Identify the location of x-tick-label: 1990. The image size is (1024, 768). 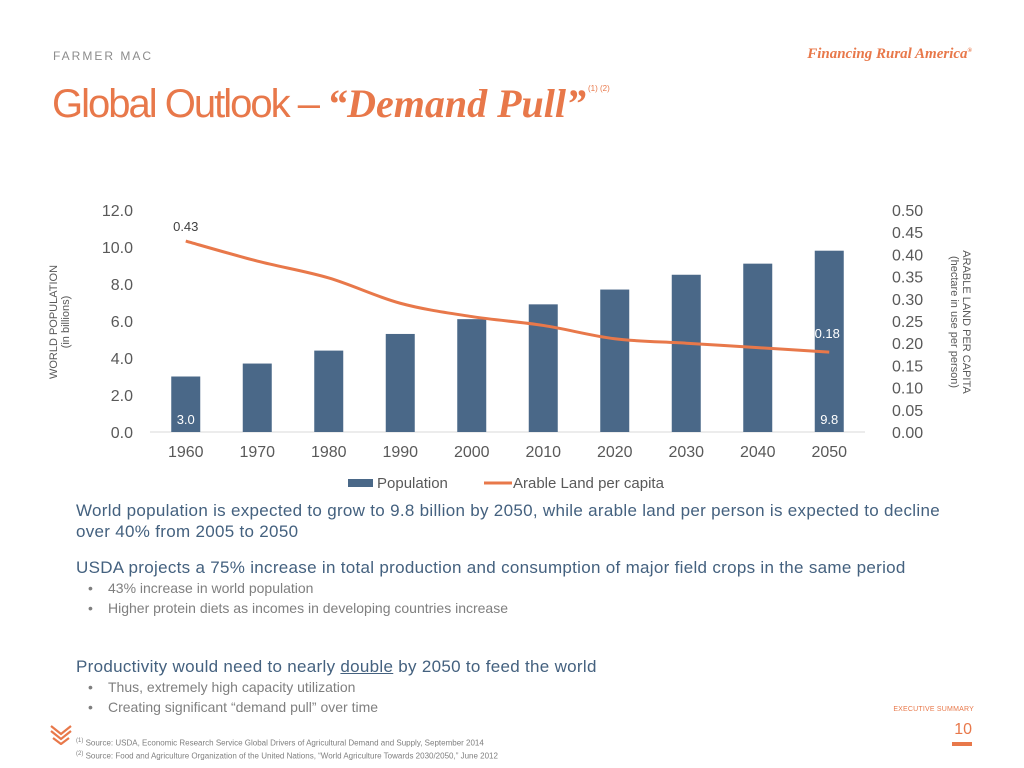
(400, 452).